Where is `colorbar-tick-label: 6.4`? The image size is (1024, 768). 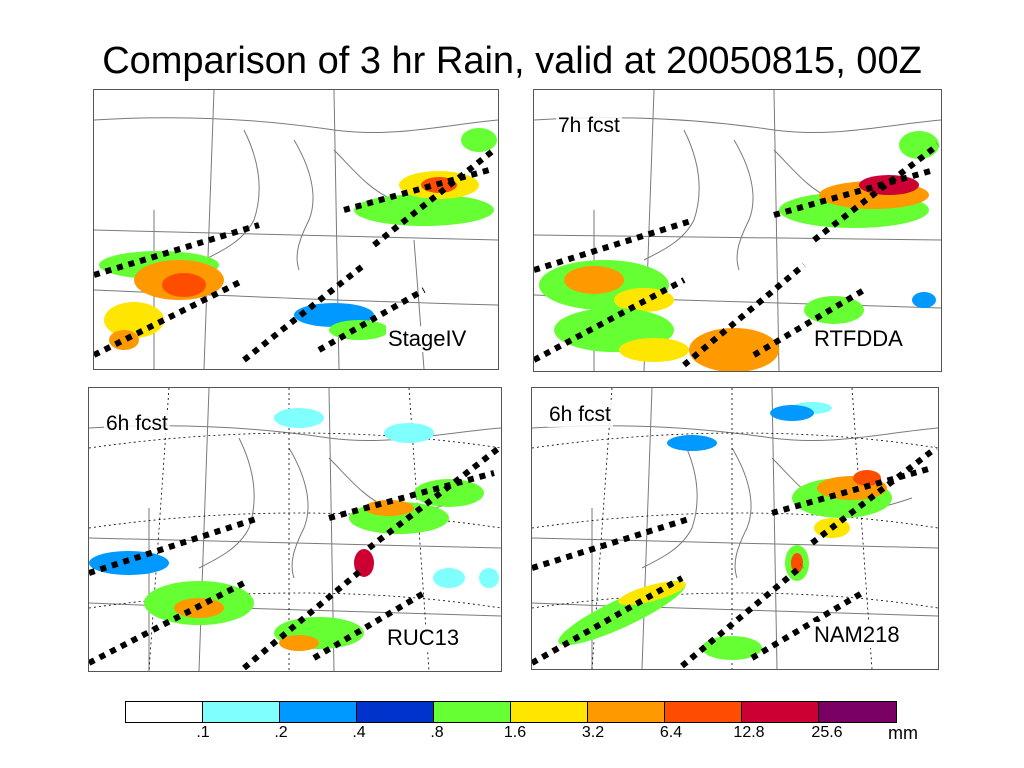
colorbar-tick-label: 6.4 is located at coordinates (671, 732).